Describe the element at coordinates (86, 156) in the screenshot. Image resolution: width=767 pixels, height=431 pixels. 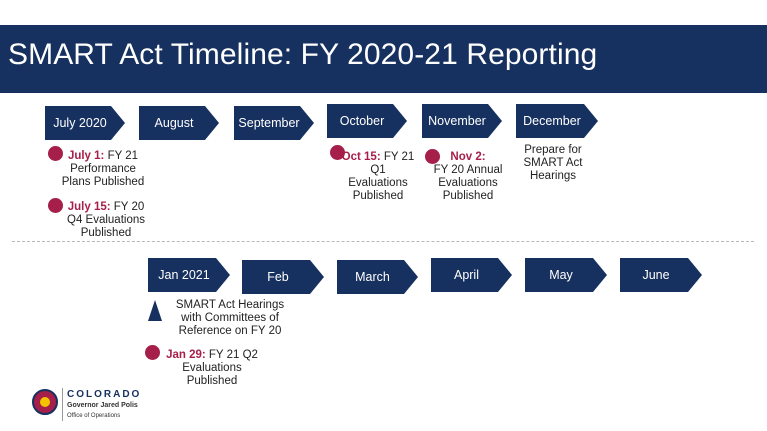
I see `event-date: July 1:` at that location.